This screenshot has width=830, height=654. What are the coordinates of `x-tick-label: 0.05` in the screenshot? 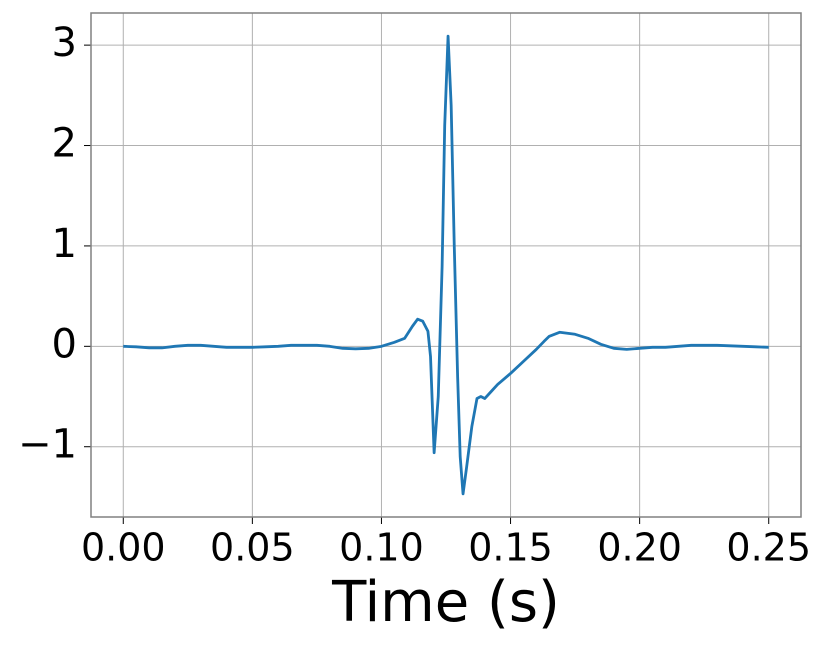 It's located at (252, 548).